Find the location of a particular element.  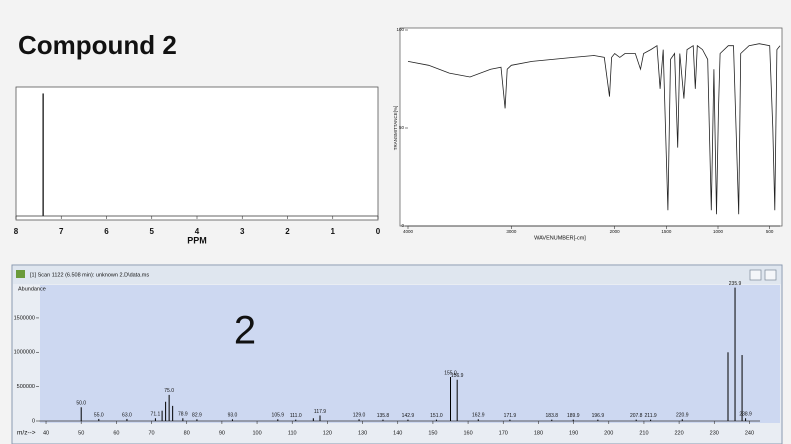

x-tick-label: 1500 is located at coordinates (666, 231).